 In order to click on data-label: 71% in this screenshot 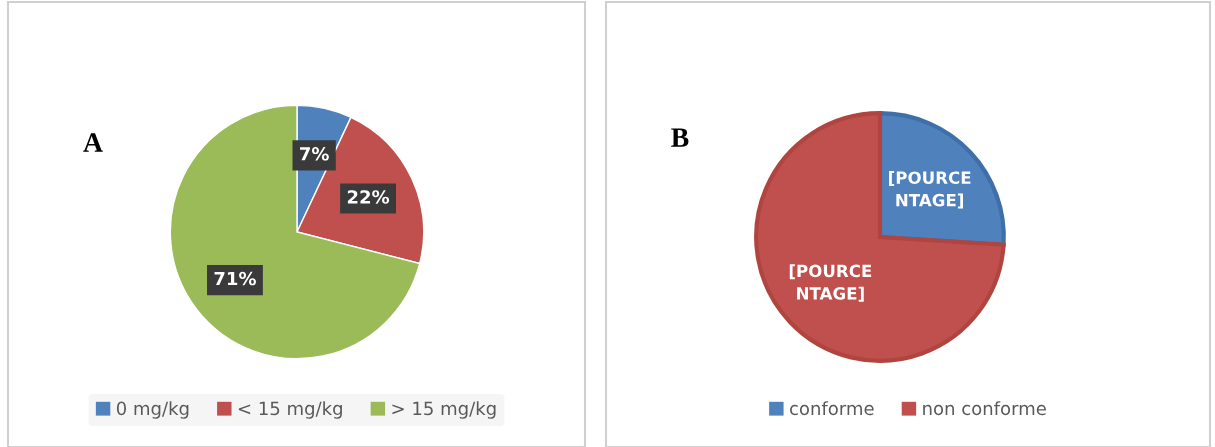, I will do `click(235, 278)`.